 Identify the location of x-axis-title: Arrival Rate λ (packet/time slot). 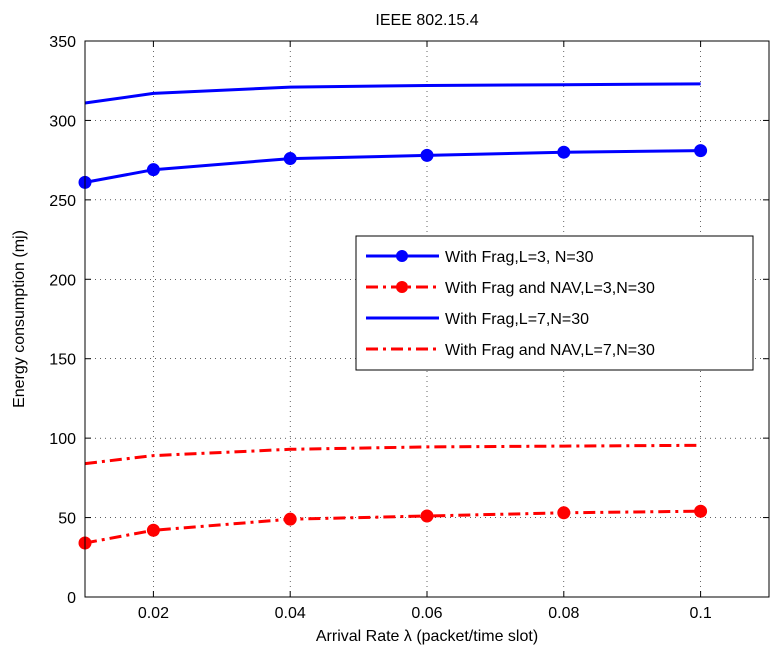
(427, 636).